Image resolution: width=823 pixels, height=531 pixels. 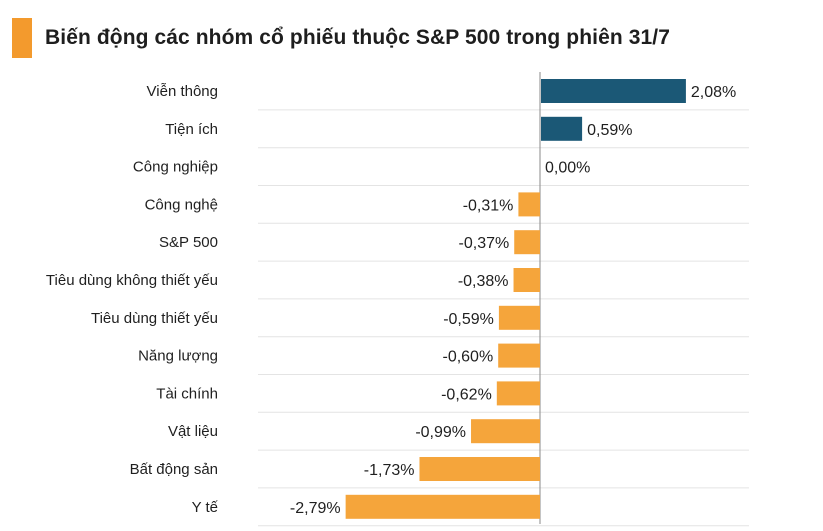 What do you see at coordinates (22, 38) in the screenshot?
I see `title-accent-bar` at bounding box center [22, 38].